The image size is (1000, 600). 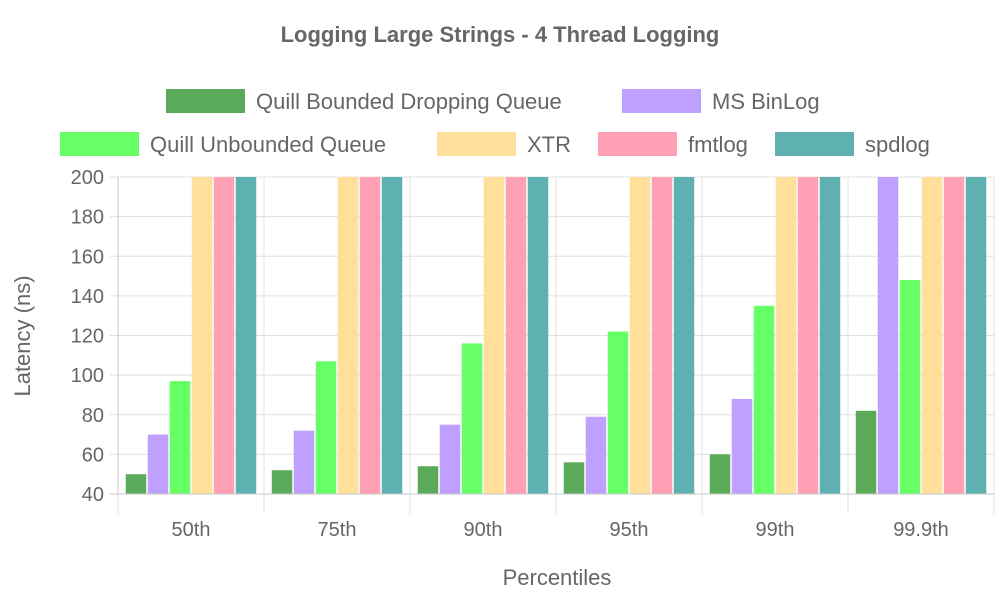 I want to click on legend-item: XTR, so click(x=504, y=144).